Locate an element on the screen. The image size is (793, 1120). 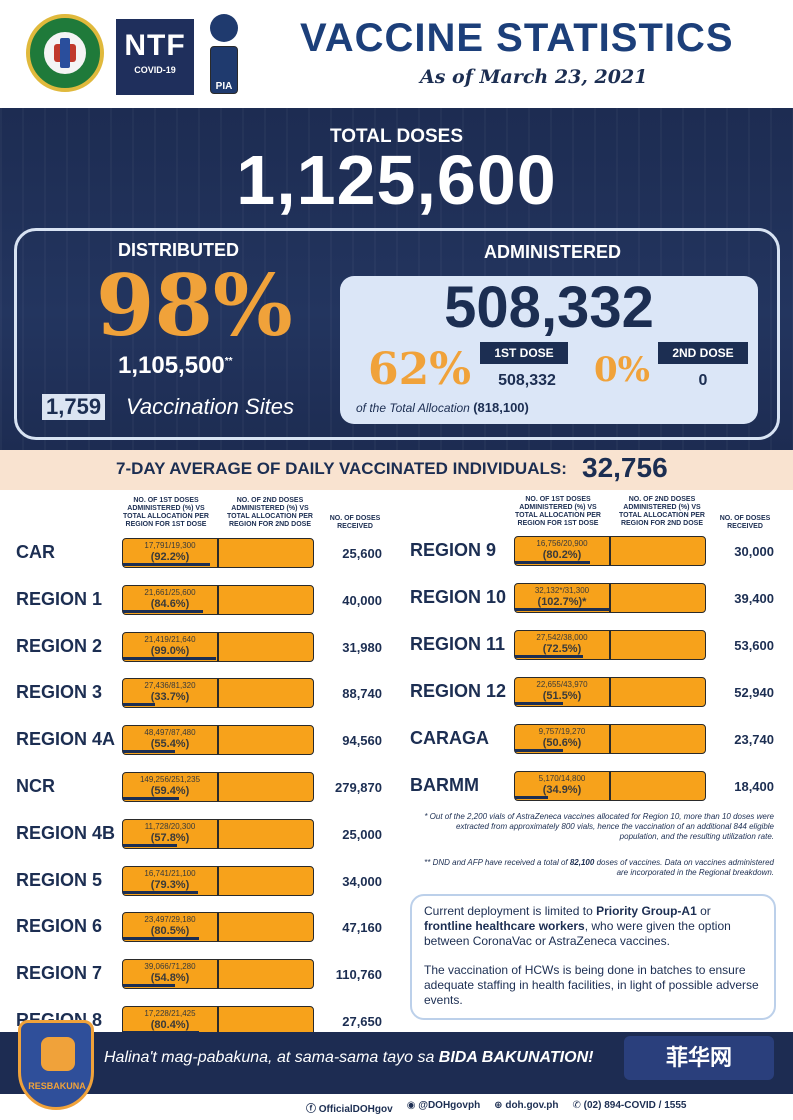
region-name: REGION 4A is located at coordinates (66, 739).